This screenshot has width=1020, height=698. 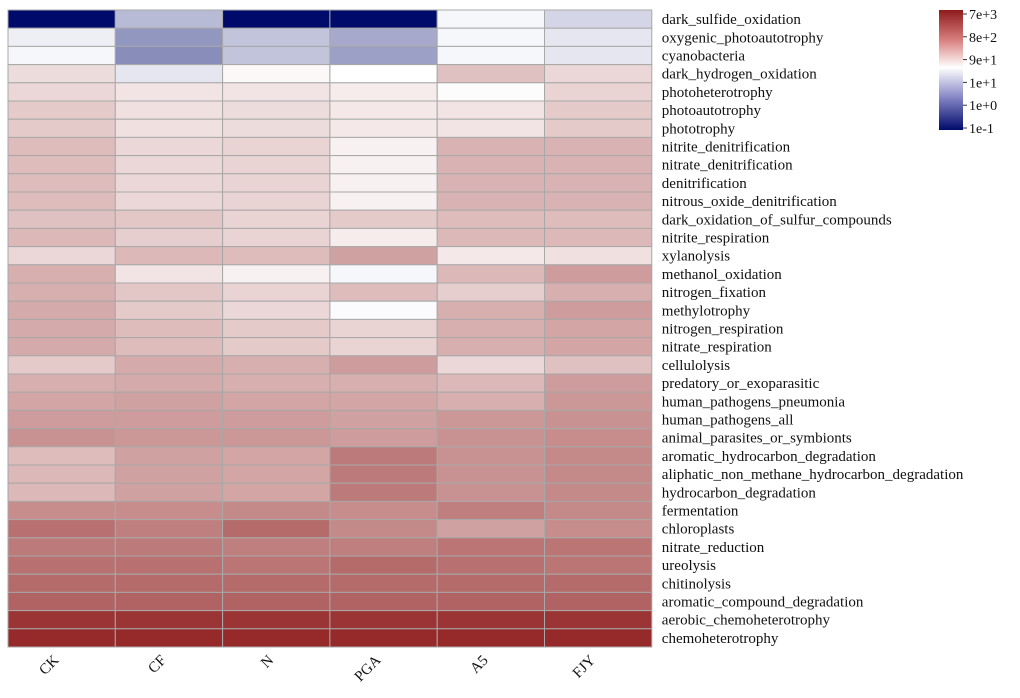 What do you see at coordinates (317, 668) in the screenshot?
I see `column-labels: CK CF N PGA A5 FJY` at bounding box center [317, 668].